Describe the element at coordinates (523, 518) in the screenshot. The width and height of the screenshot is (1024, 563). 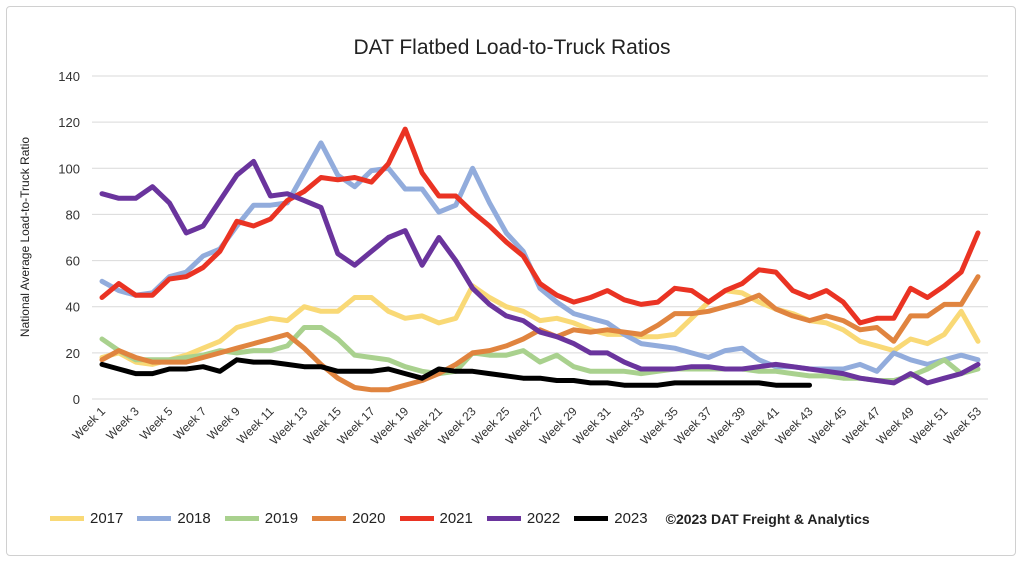
I see `legend-item-2022: 2022` at that location.